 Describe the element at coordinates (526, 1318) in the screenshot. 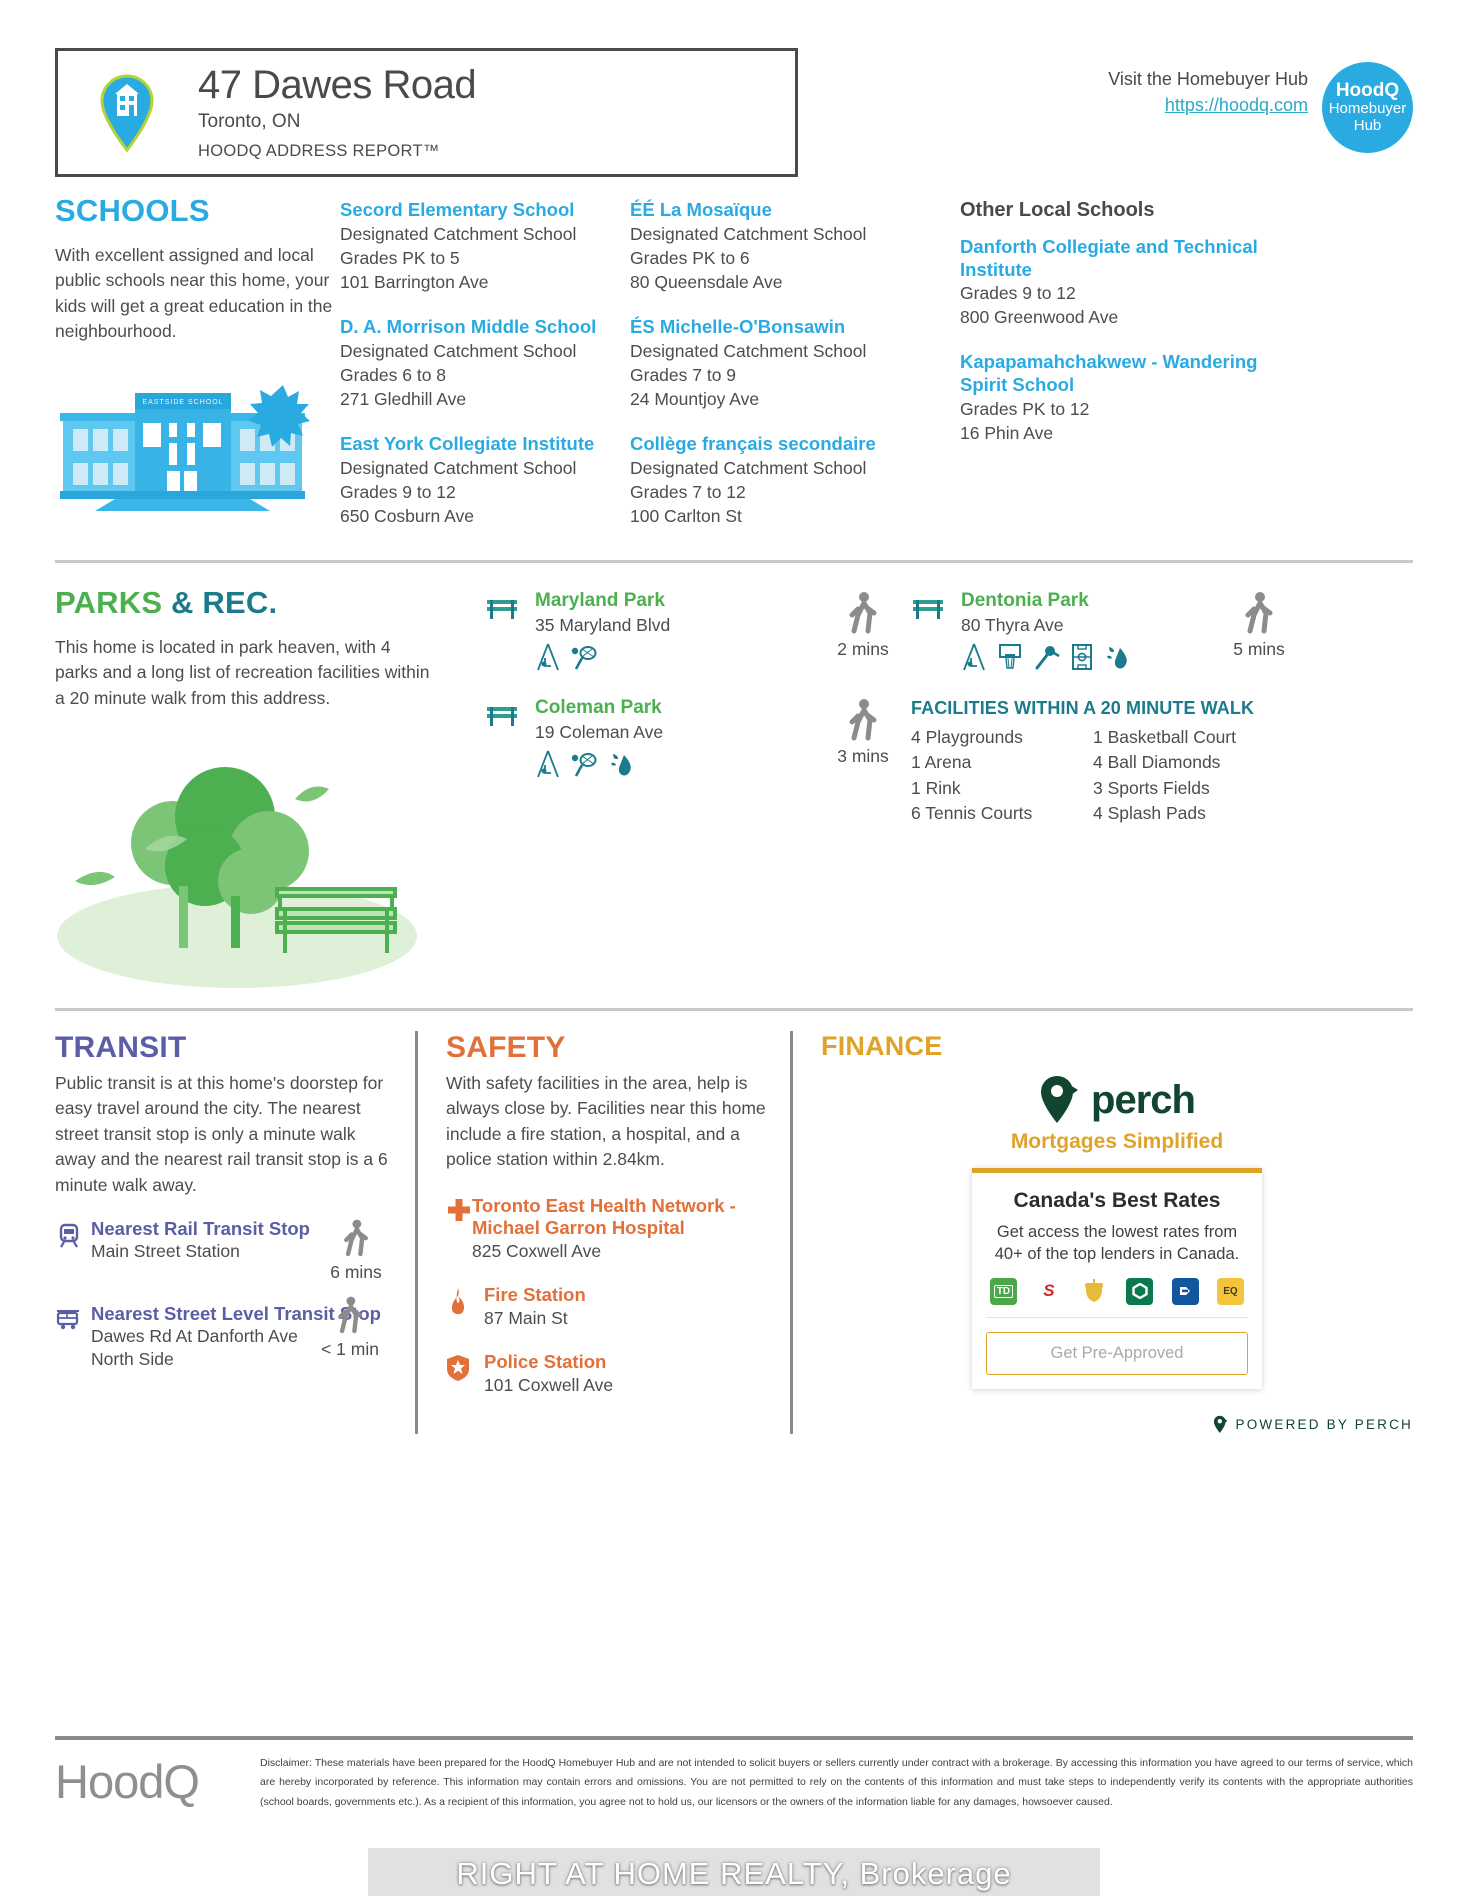

I see `safety-facility-address: 87 Main St` at that location.